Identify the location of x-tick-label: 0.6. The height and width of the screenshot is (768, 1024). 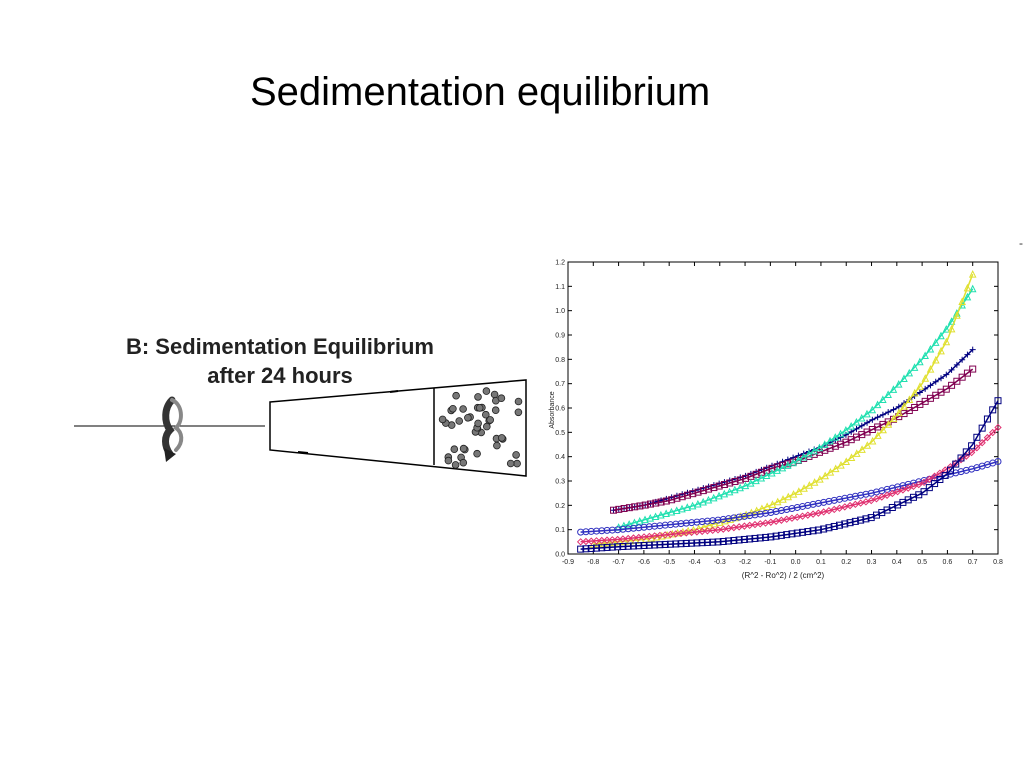
(948, 562).